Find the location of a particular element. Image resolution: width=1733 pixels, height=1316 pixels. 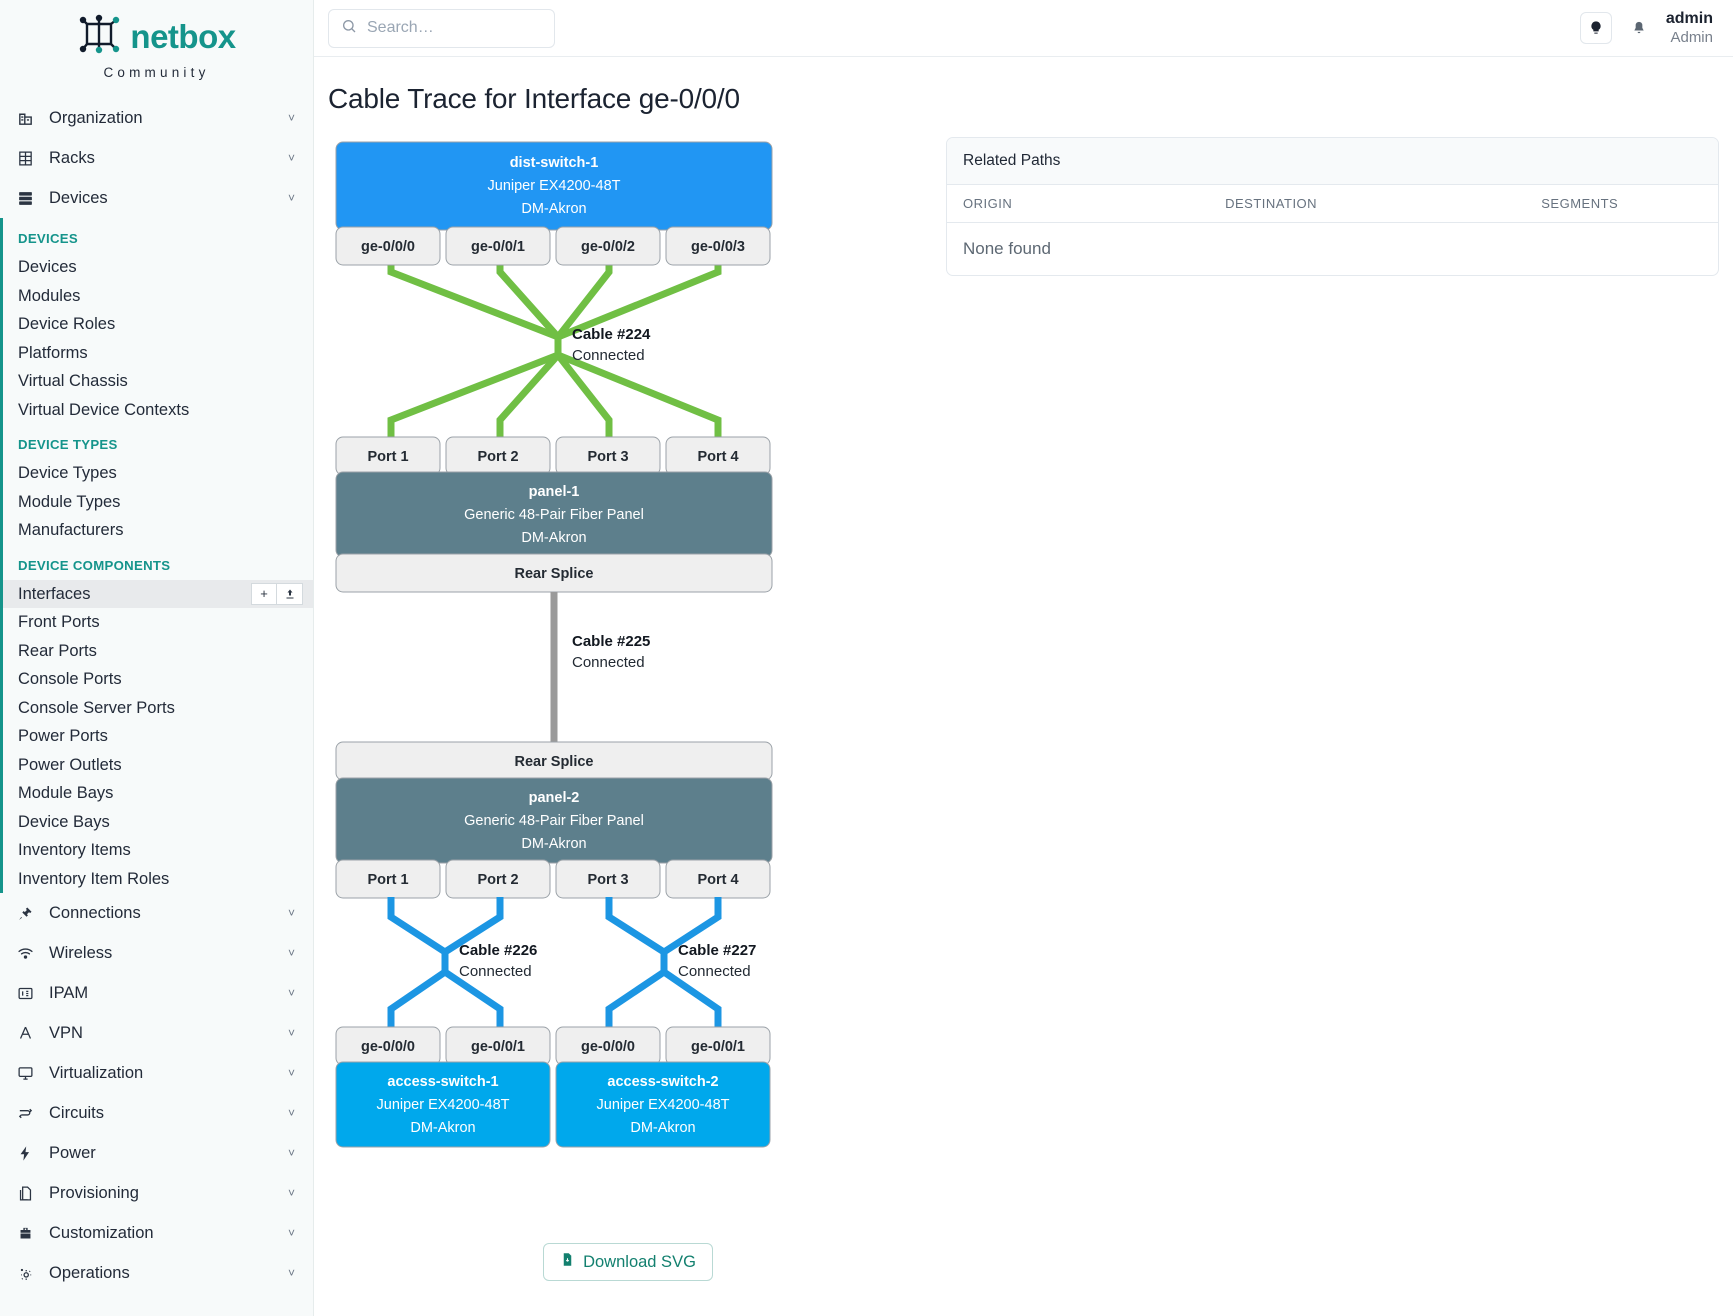

sidebar-item-ipam: IPAM ˅ is located at coordinates (156, 993).